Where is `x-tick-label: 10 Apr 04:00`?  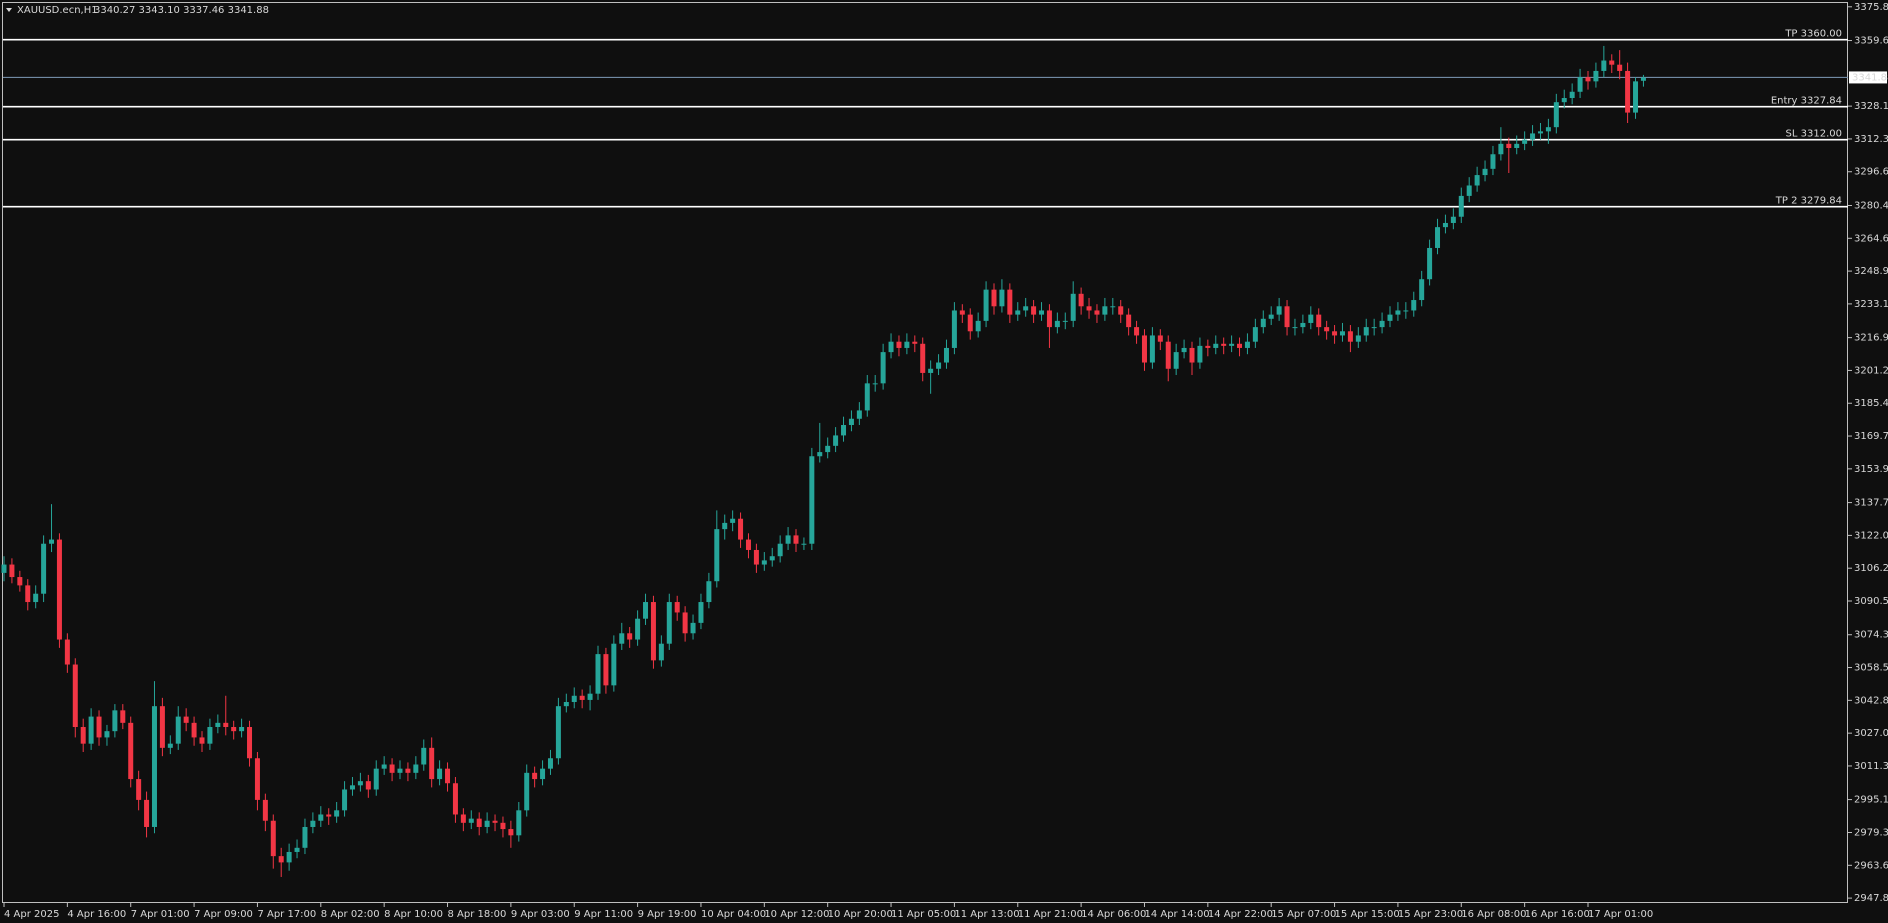
x-tick-label: 10 Apr 04:00 is located at coordinates (733, 914).